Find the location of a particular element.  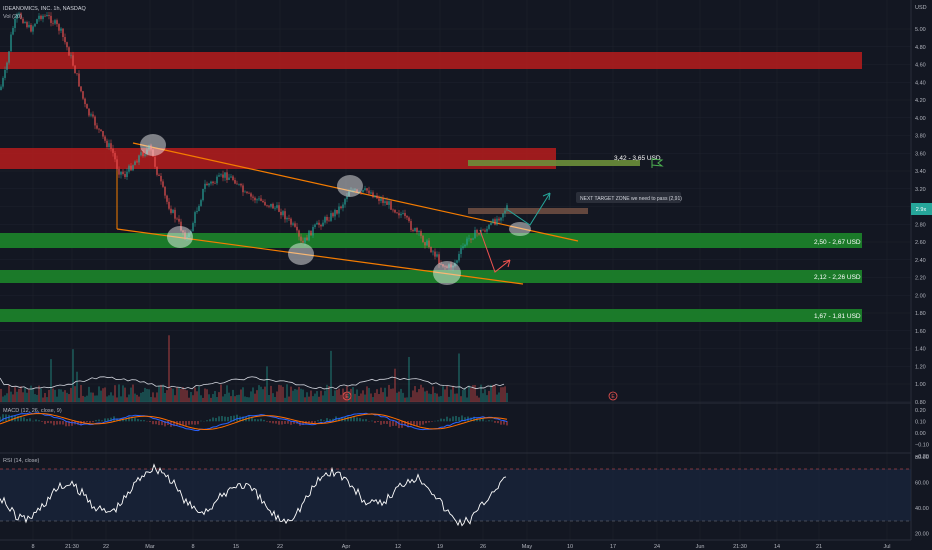

zone-label-4: 1,67 - 1,81 USD is located at coordinates (837, 316).